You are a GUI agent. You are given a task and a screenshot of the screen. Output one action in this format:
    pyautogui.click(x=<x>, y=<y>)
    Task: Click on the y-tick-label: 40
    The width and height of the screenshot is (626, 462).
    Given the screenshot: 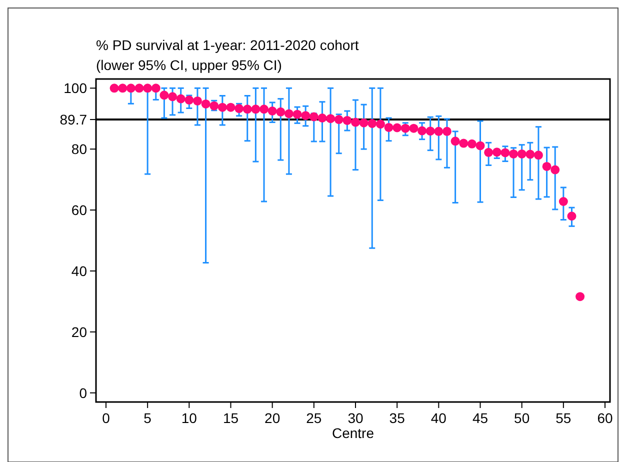 What is the action you would take?
    pyautogui.click(x=79, y=270)
    